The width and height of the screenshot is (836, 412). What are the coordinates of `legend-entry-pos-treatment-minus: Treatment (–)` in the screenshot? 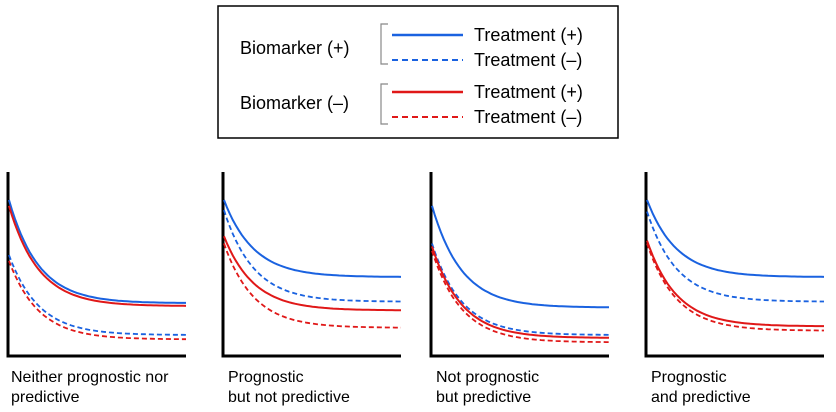 It's located at (528, 60).